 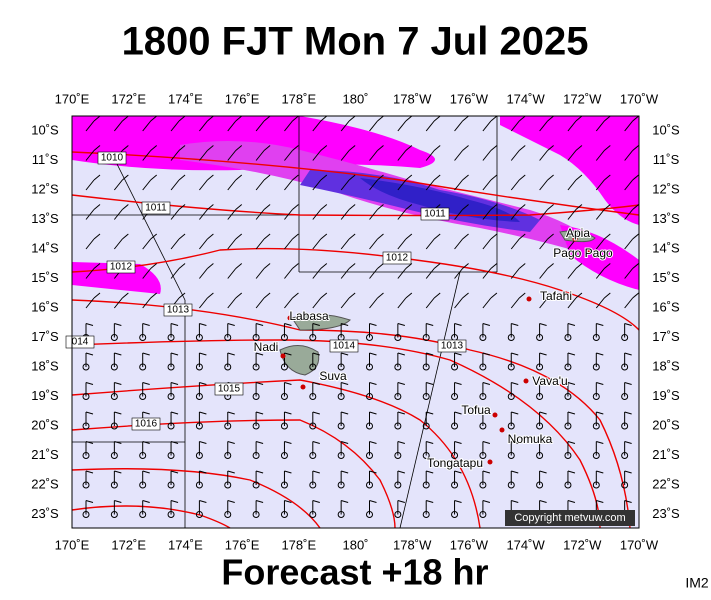 I want to click on lat-label-left: 14˚S, so click(x=45, y=247).